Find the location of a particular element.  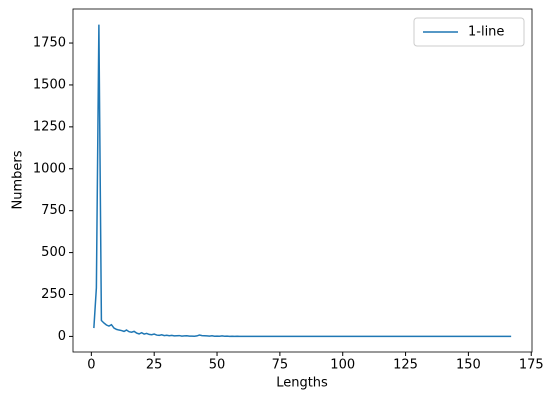

x-tick-label: 25 is located at coordinates (154, 365).